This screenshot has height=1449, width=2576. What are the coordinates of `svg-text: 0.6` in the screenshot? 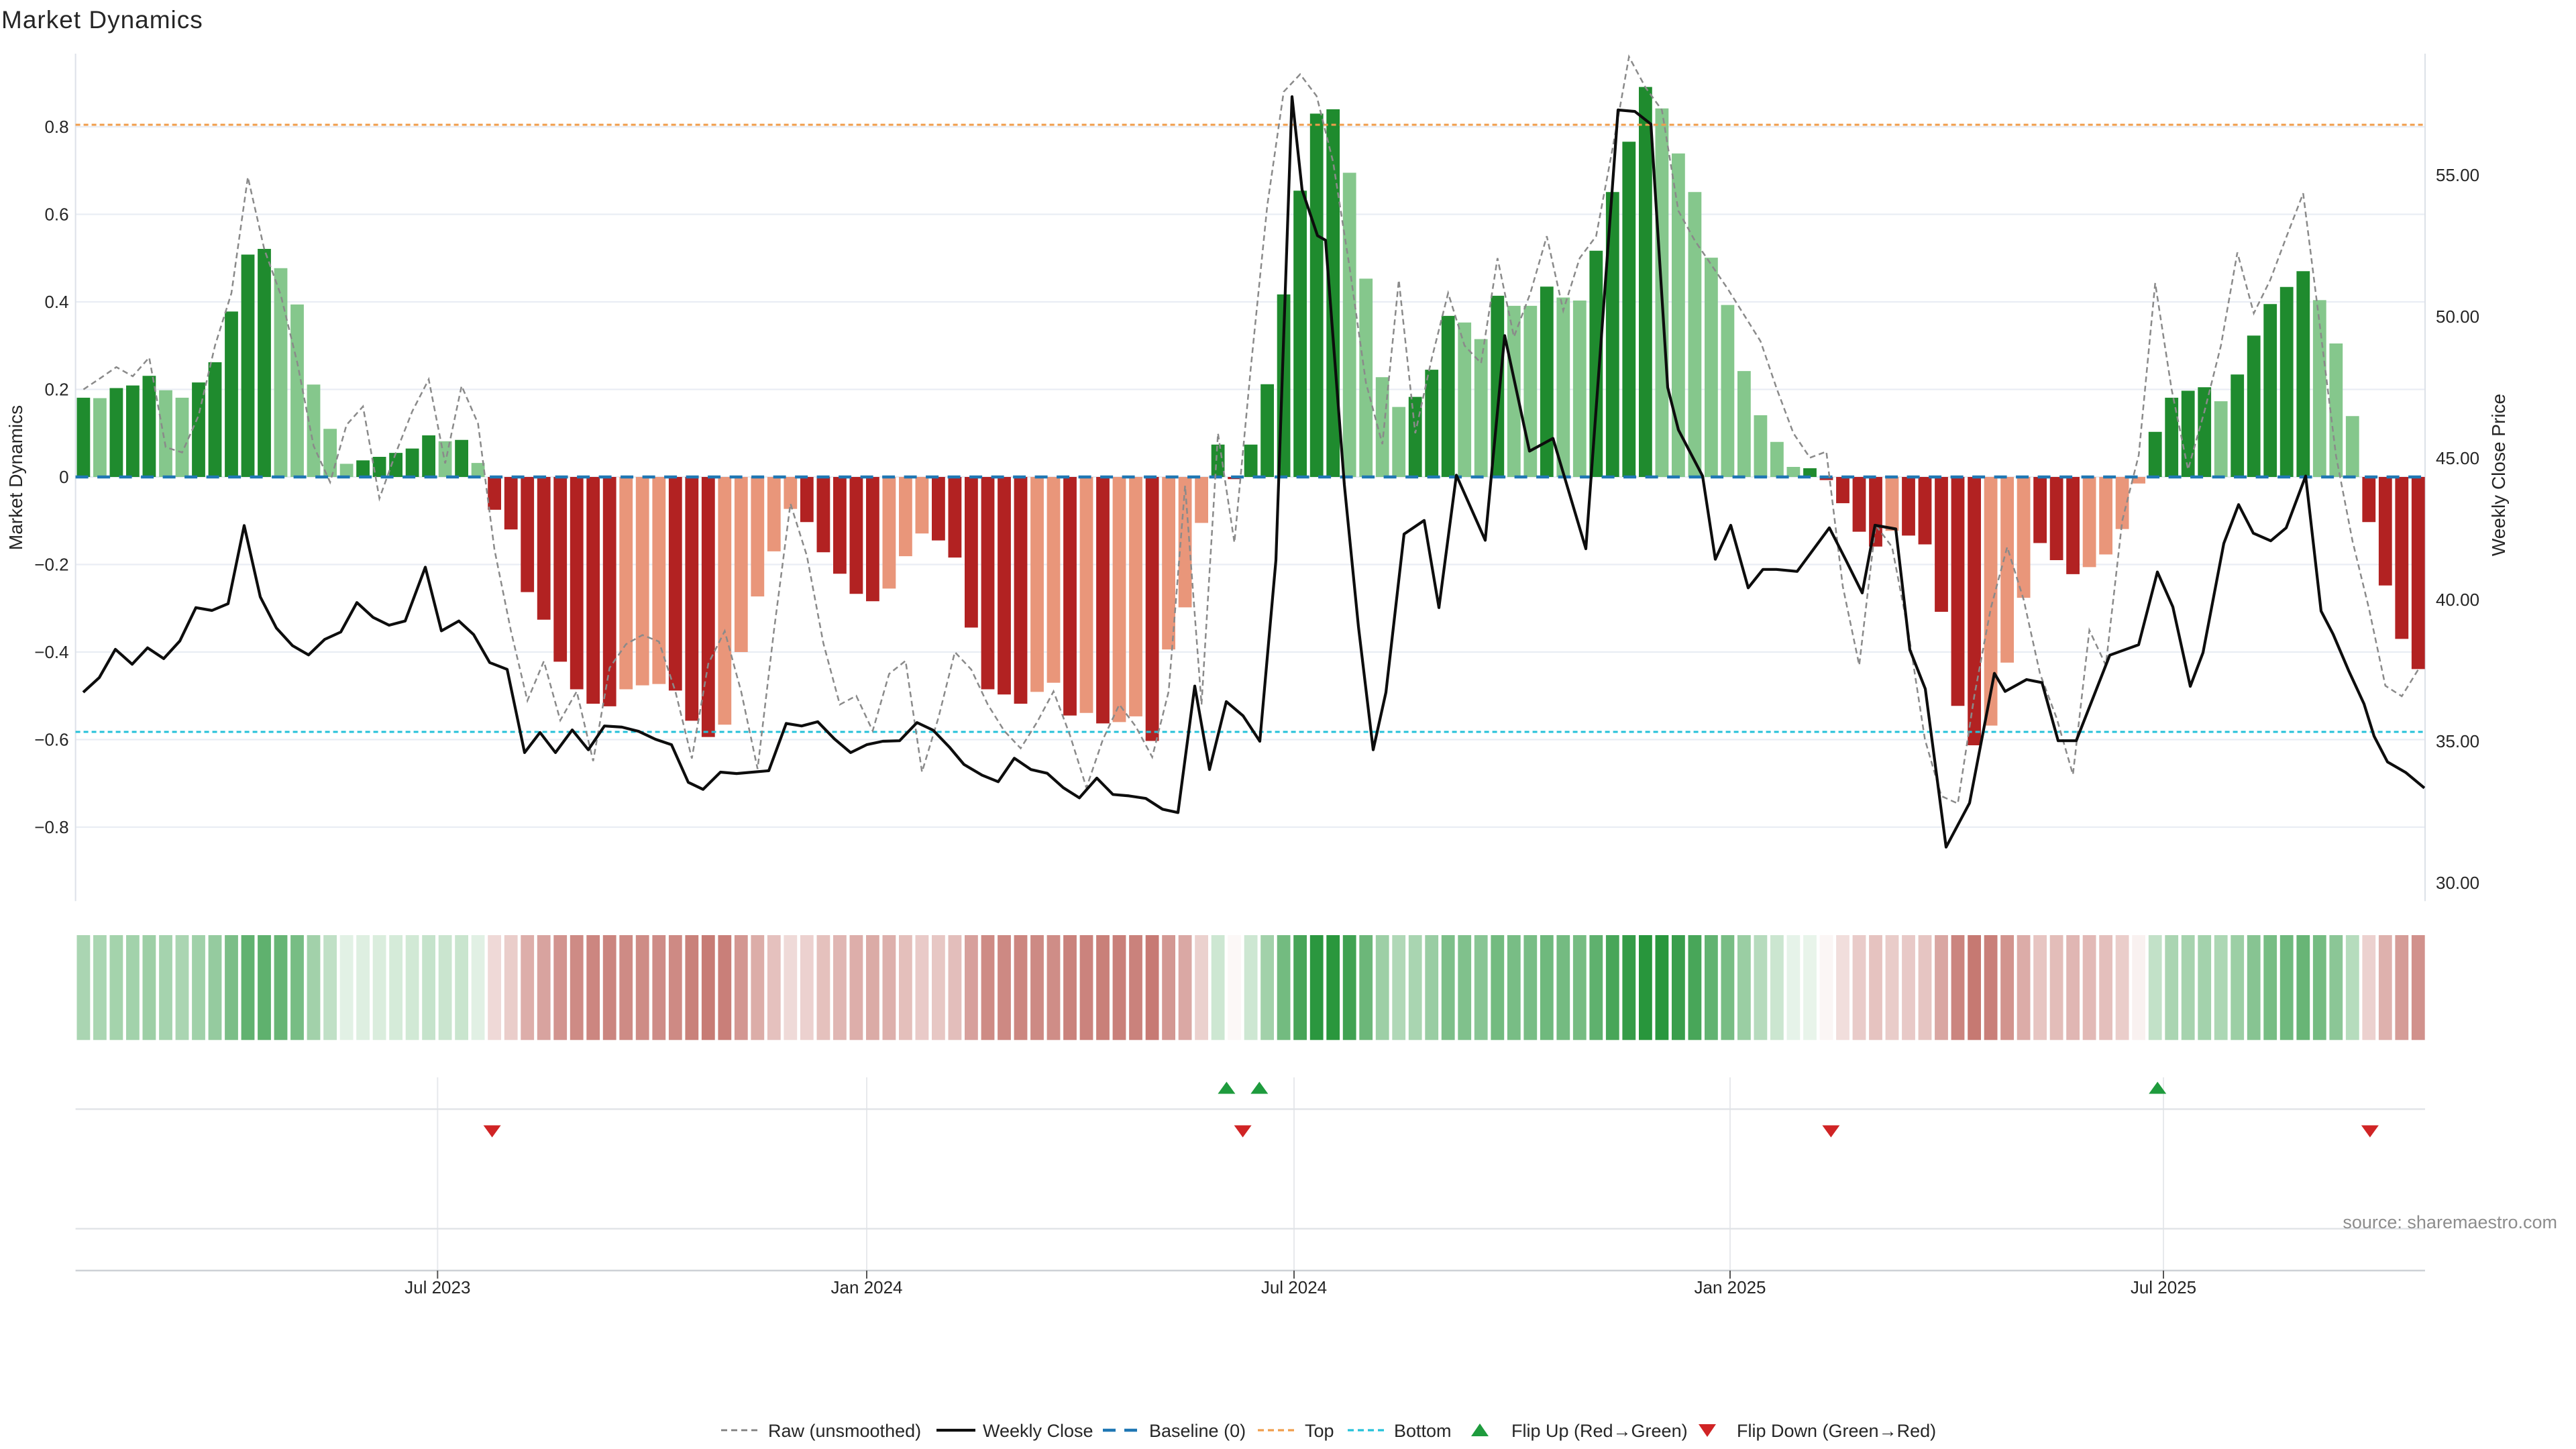 It's located at (56, 215).